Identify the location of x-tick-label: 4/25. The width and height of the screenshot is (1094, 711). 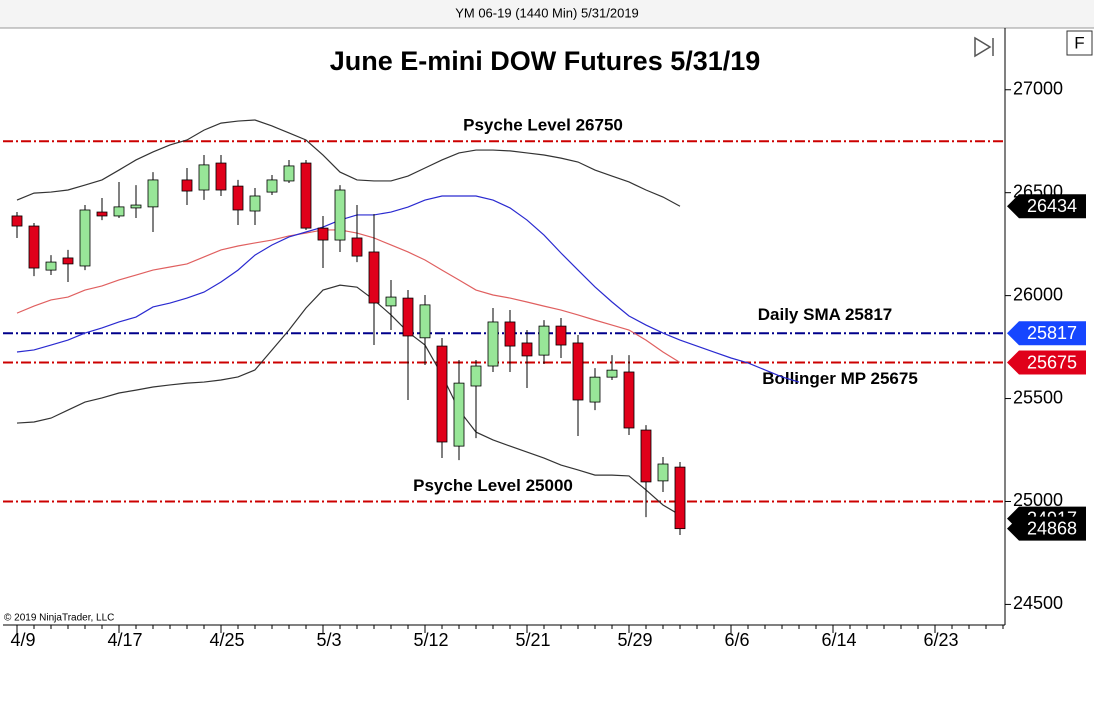
(226, 640).